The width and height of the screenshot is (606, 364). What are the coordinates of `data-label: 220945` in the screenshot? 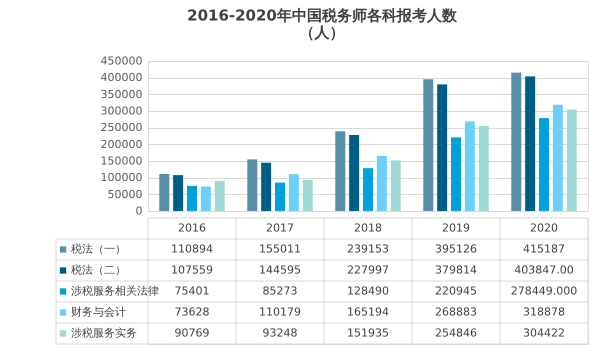 It's located at (456, 291).